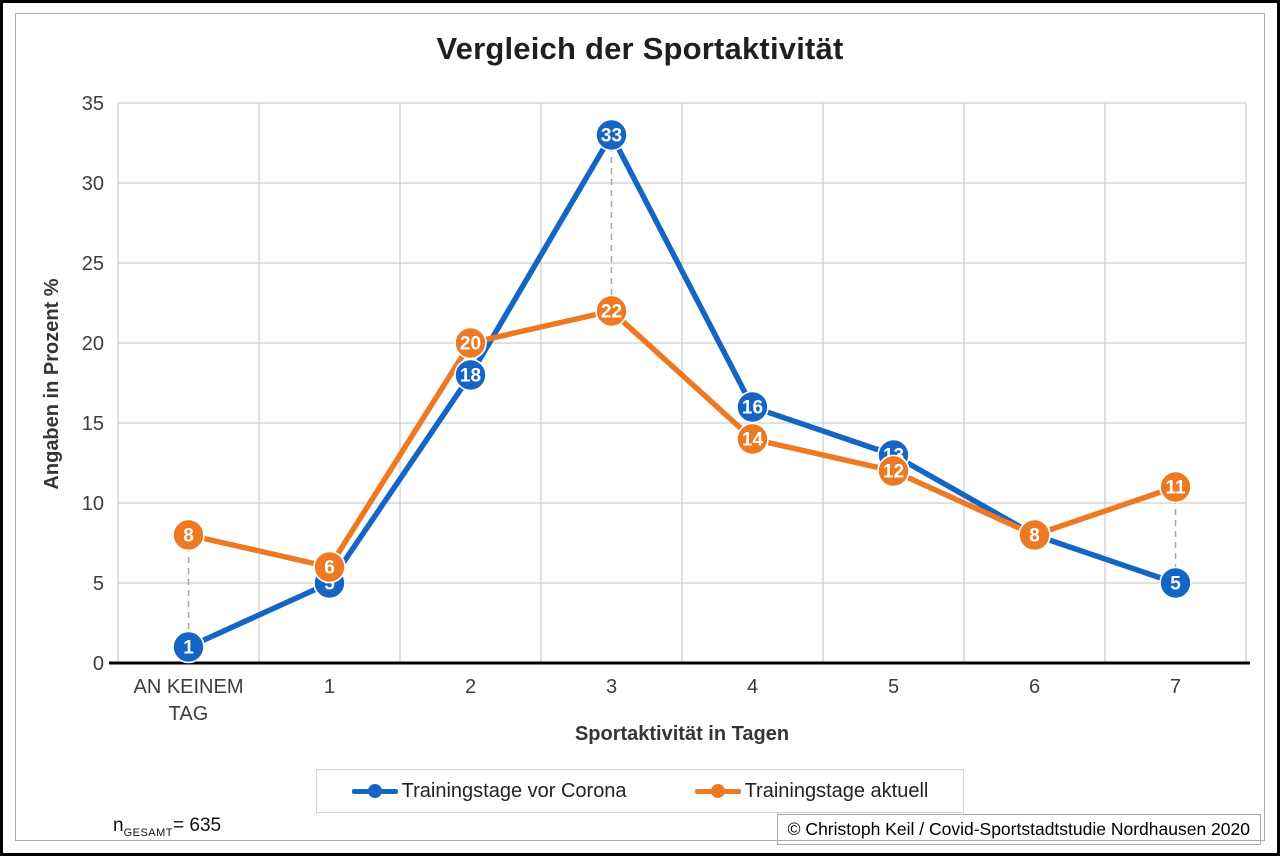 The width and height of the screenshot is (1280, 856). What do you see at coordinates (148, 832) in the screenshot?
I see `n-subscript: GESAMT` at bounding box center [148, 832].